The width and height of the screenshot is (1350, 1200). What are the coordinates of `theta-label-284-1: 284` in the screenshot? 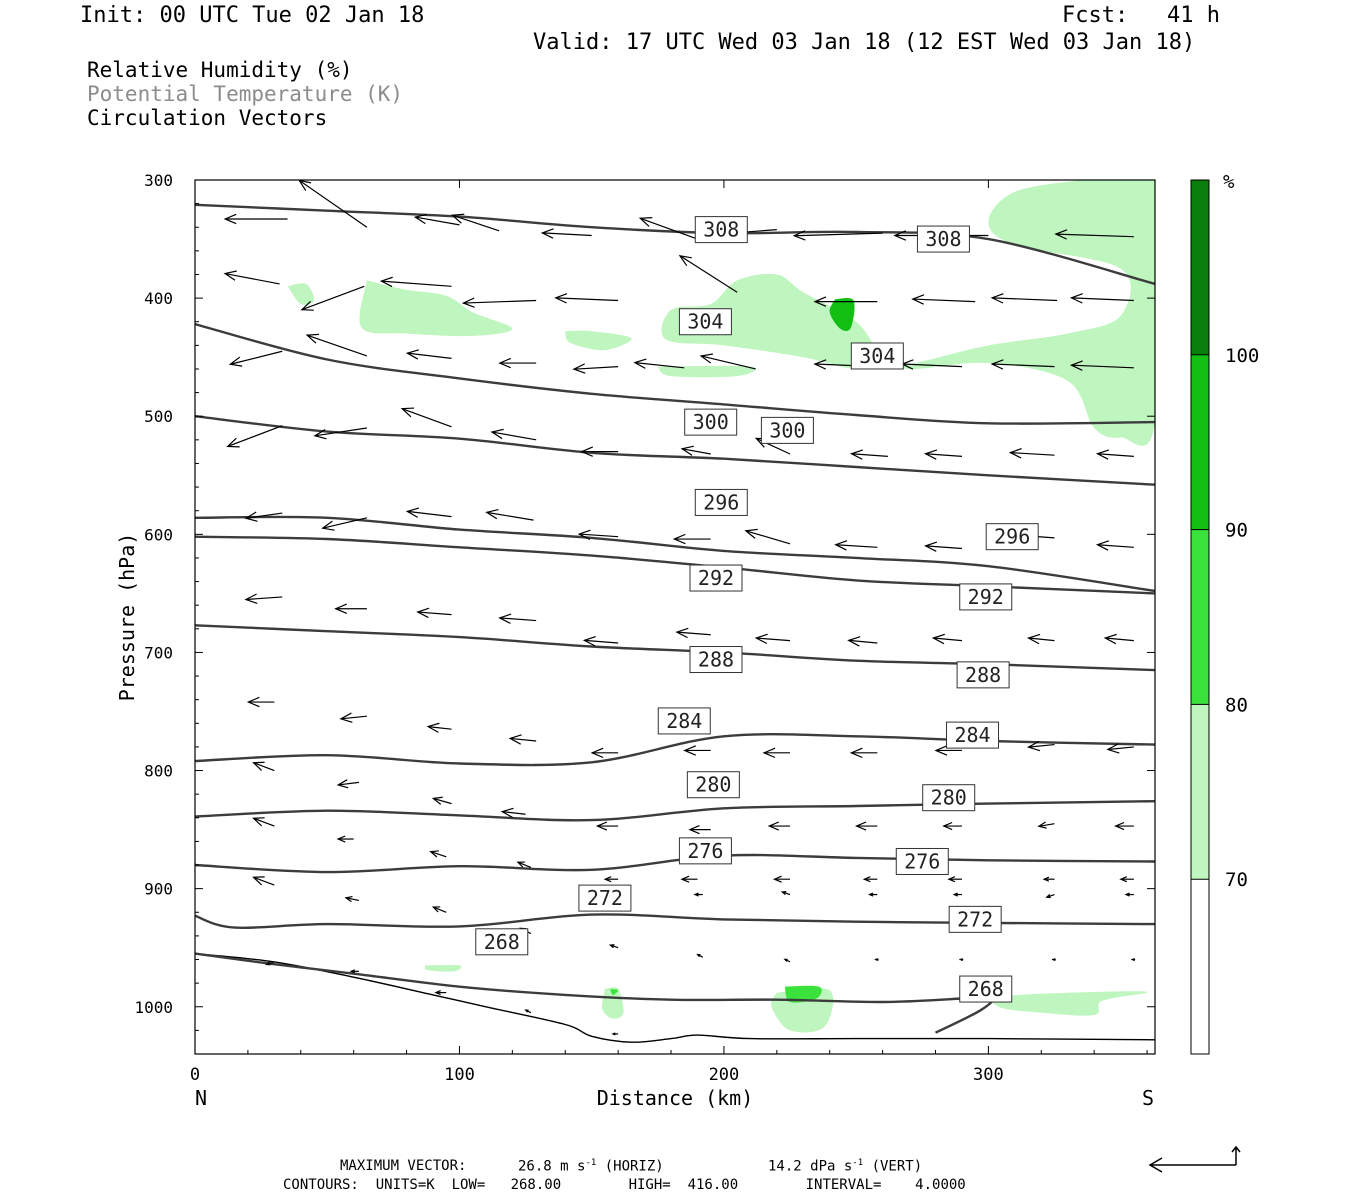 It's located at (973, 735).